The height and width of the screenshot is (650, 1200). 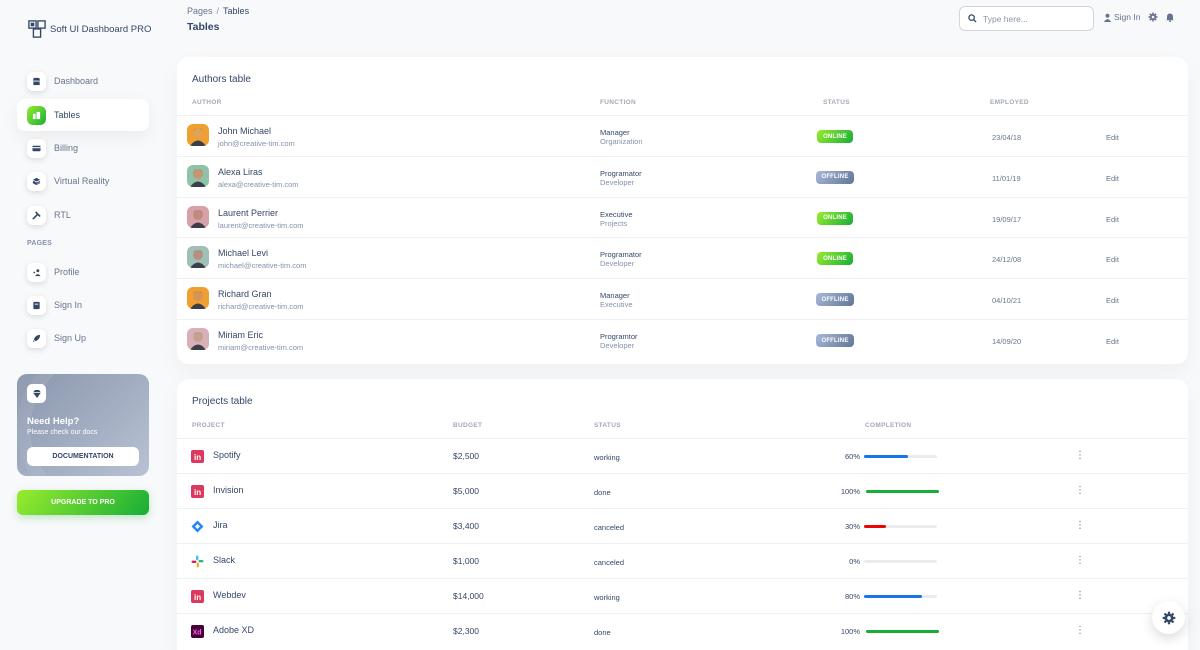 What do you see at coordinates (208, 425) in the screenshot?
I see `col-header-project: PROJECT` at bounding box center [208, 425].